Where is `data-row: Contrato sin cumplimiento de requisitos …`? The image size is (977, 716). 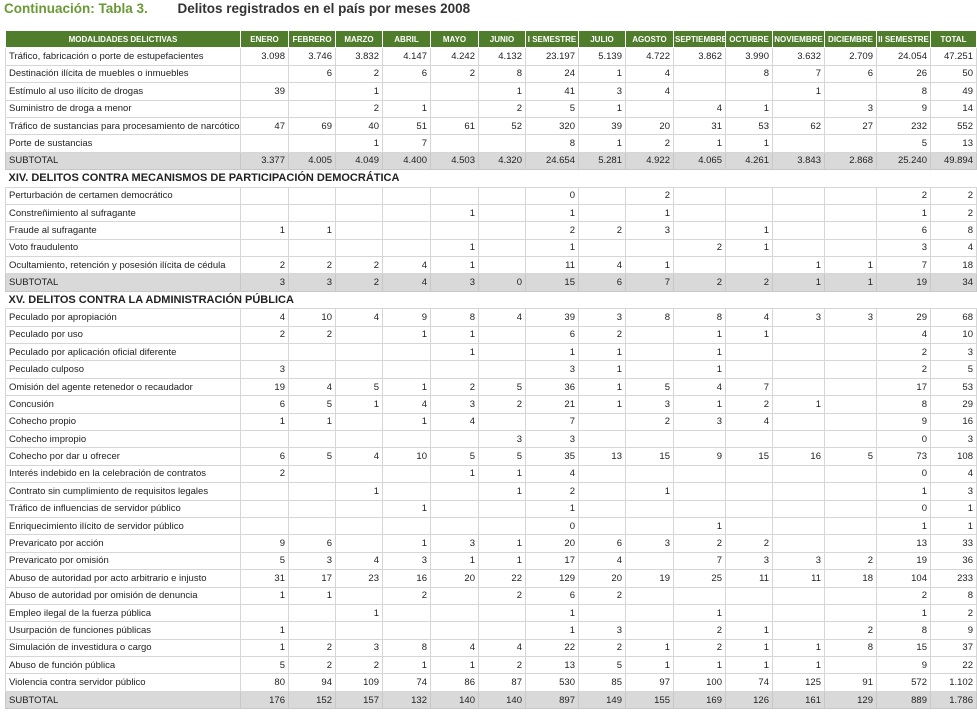 data-row: Contrato sin cumplimiento de requisitos … is located at coordinates (491, 491).